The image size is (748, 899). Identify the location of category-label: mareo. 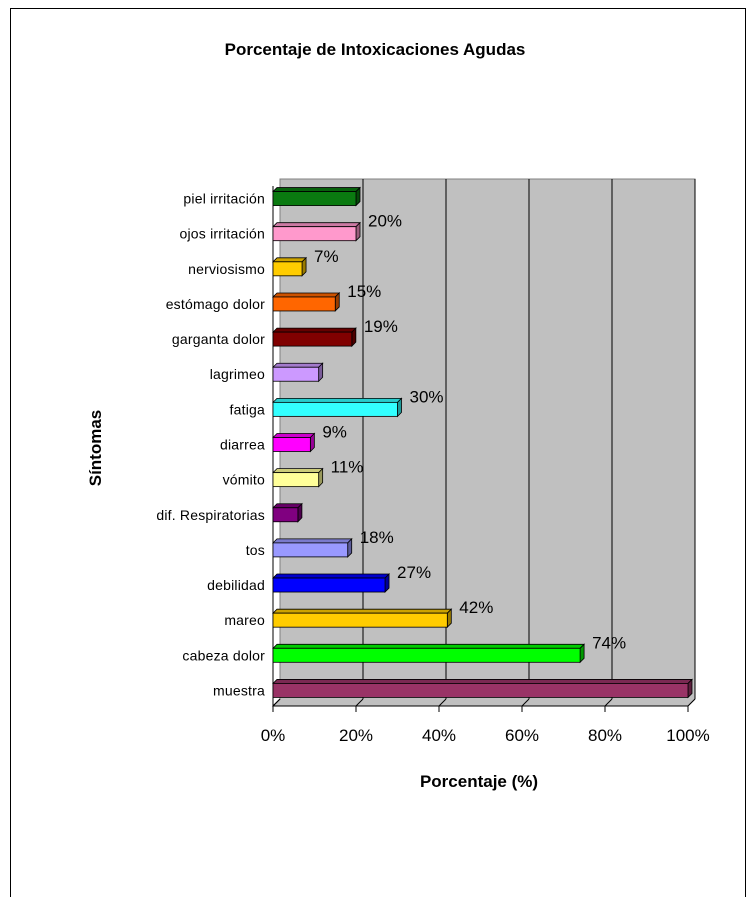
(244, 620).